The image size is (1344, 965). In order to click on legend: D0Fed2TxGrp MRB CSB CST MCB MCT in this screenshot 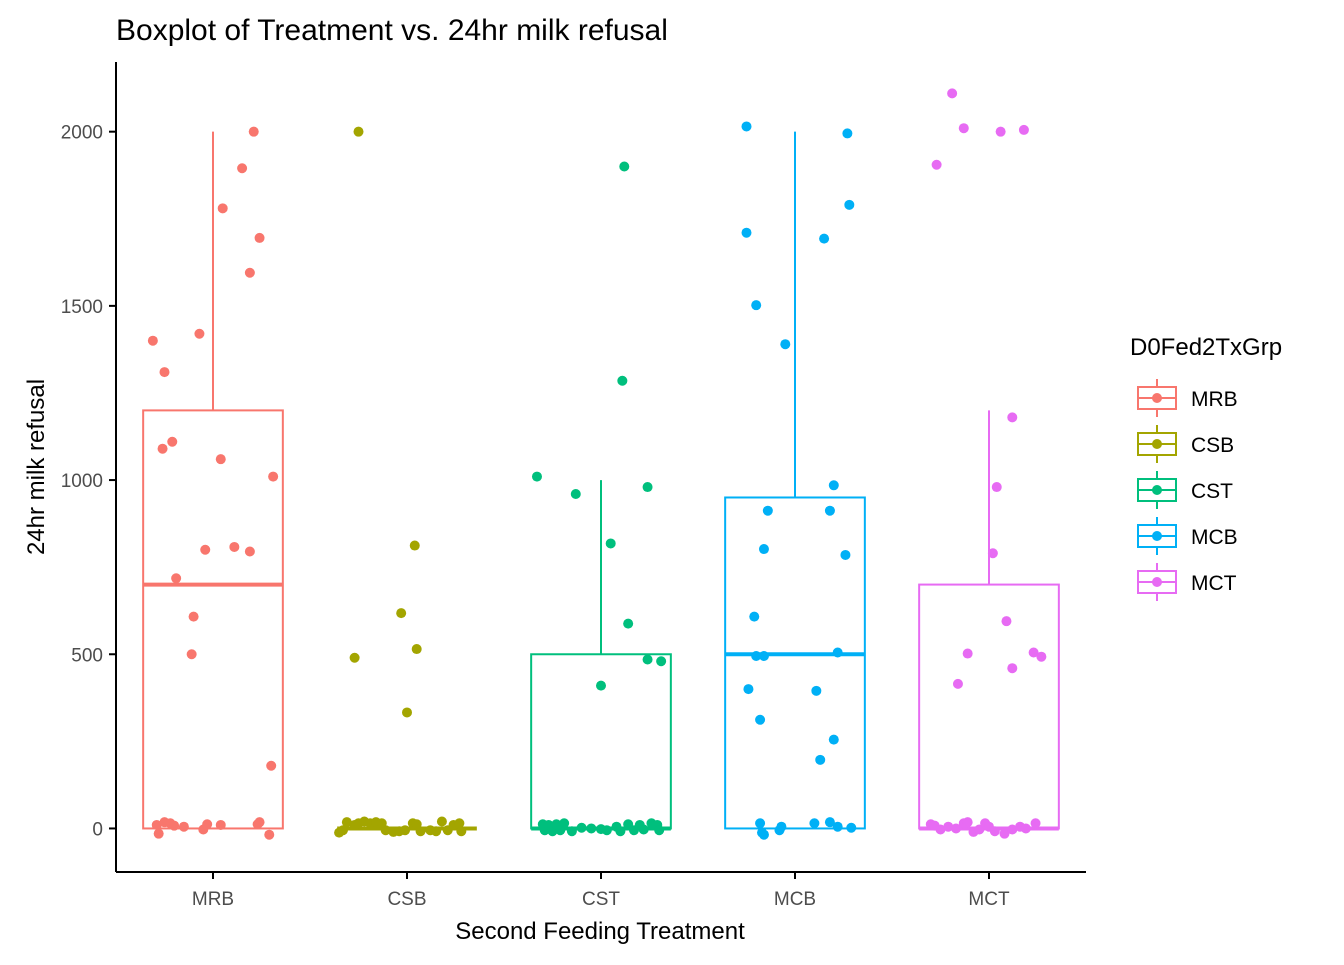, I will do `click(1206, 467)`.